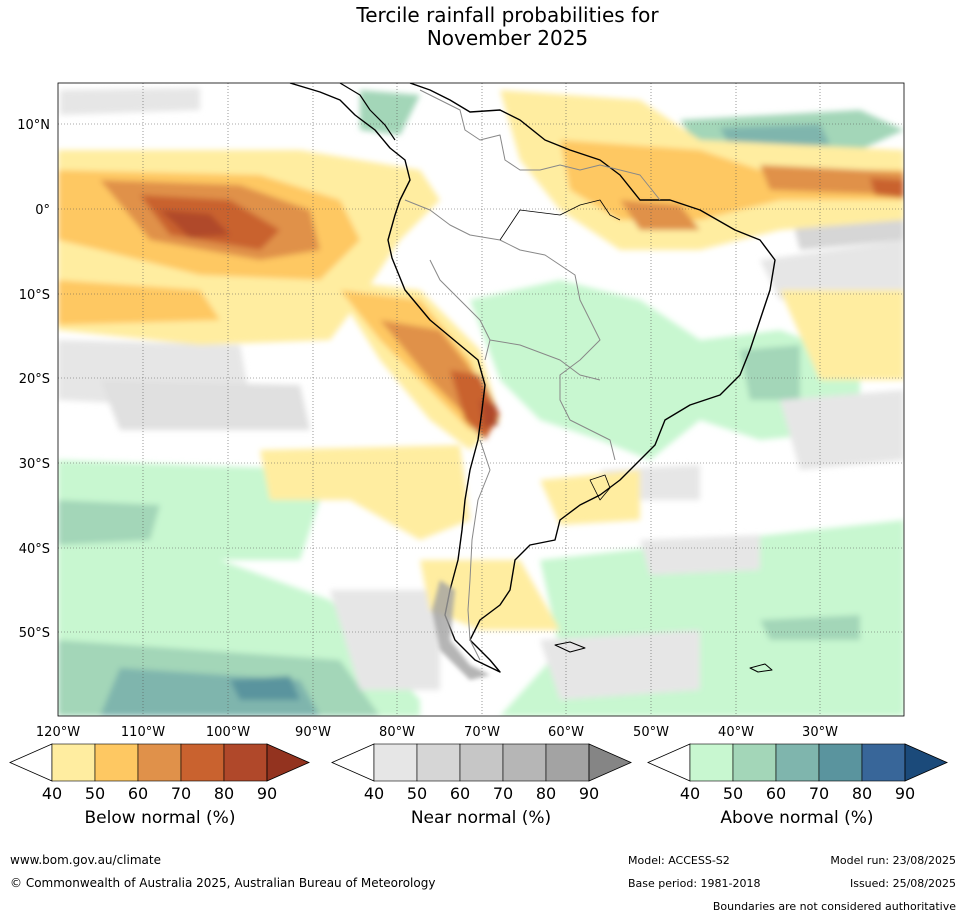 The height and width of the screenshot is (919, 965). Describe the element at coordinates (34, 295) in the screenshot. I see `lat-label: 10°S` at that location.